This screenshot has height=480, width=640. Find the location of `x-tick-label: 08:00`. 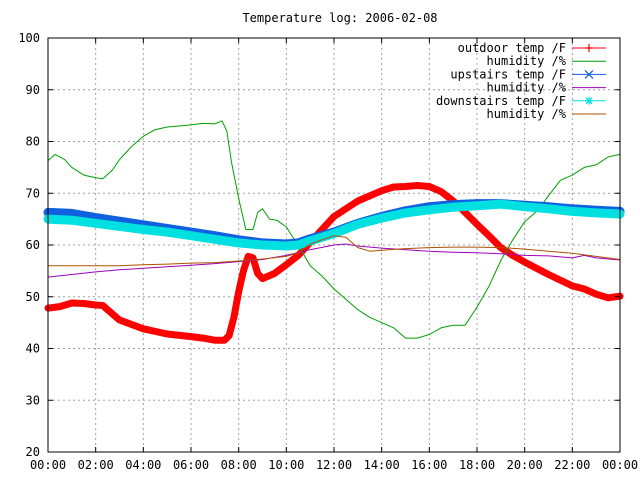

x-tick-label: 08:00 is located at coordinates (239, 465).